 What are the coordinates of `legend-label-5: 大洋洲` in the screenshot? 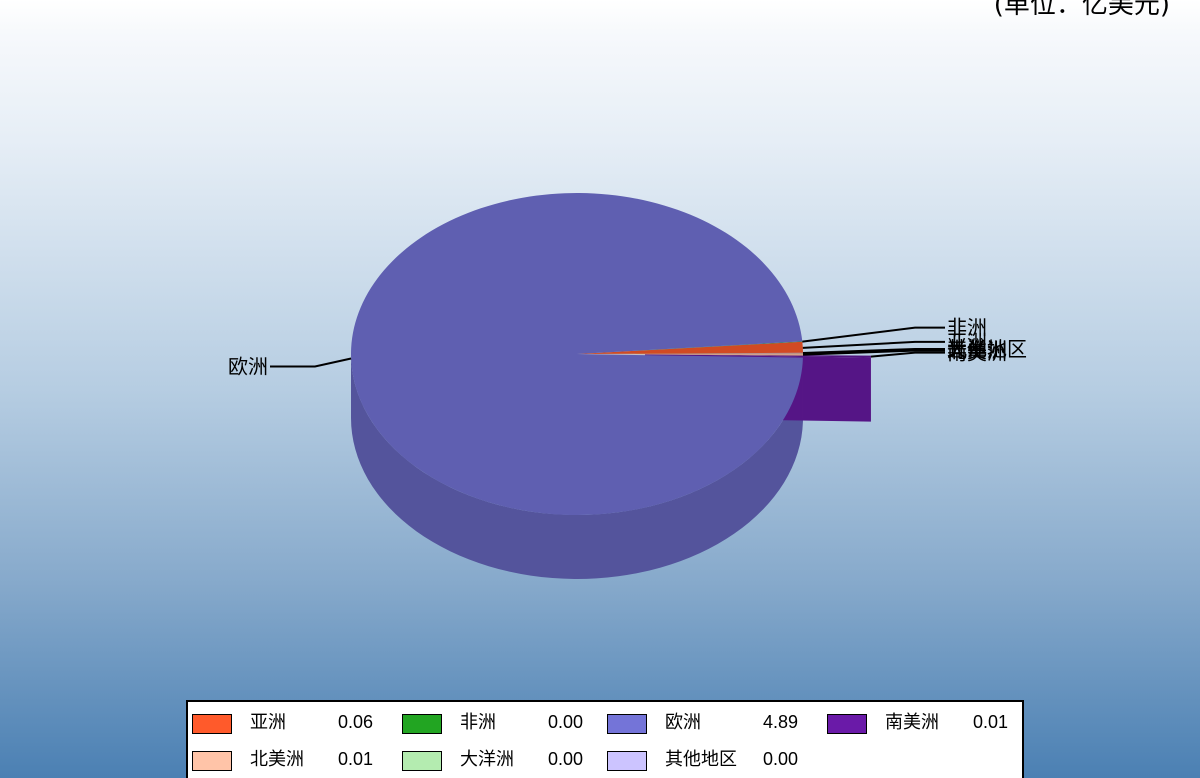 It's located at (487, 759).